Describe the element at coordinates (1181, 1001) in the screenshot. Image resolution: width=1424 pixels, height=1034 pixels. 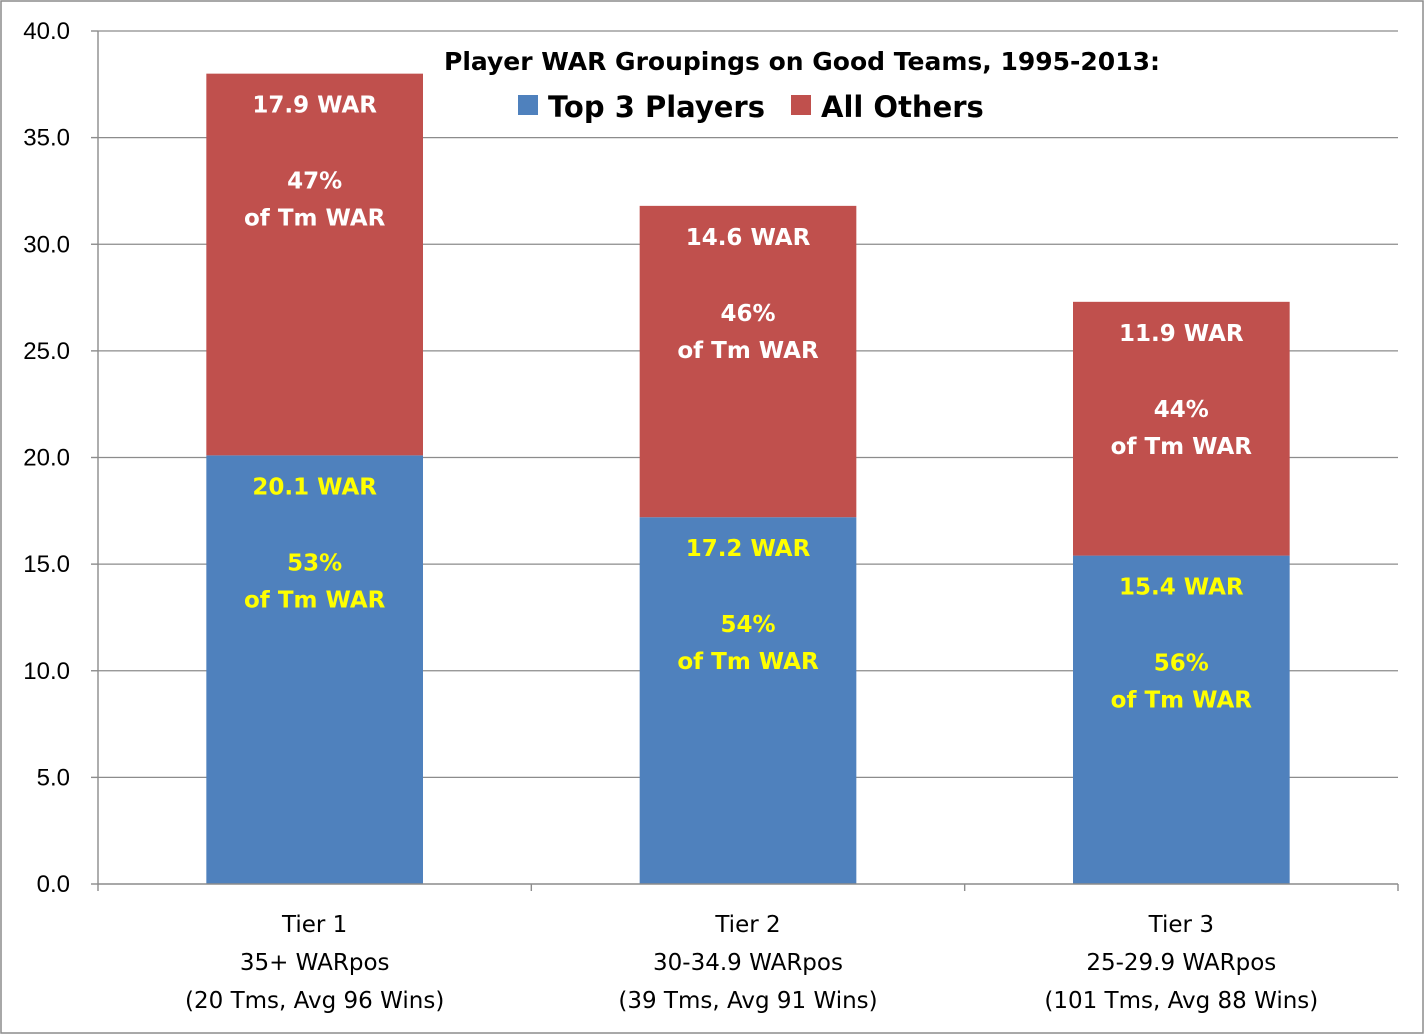
I see `x-tick-label: (101 Tms, Avg 88 Wins)` at that location.